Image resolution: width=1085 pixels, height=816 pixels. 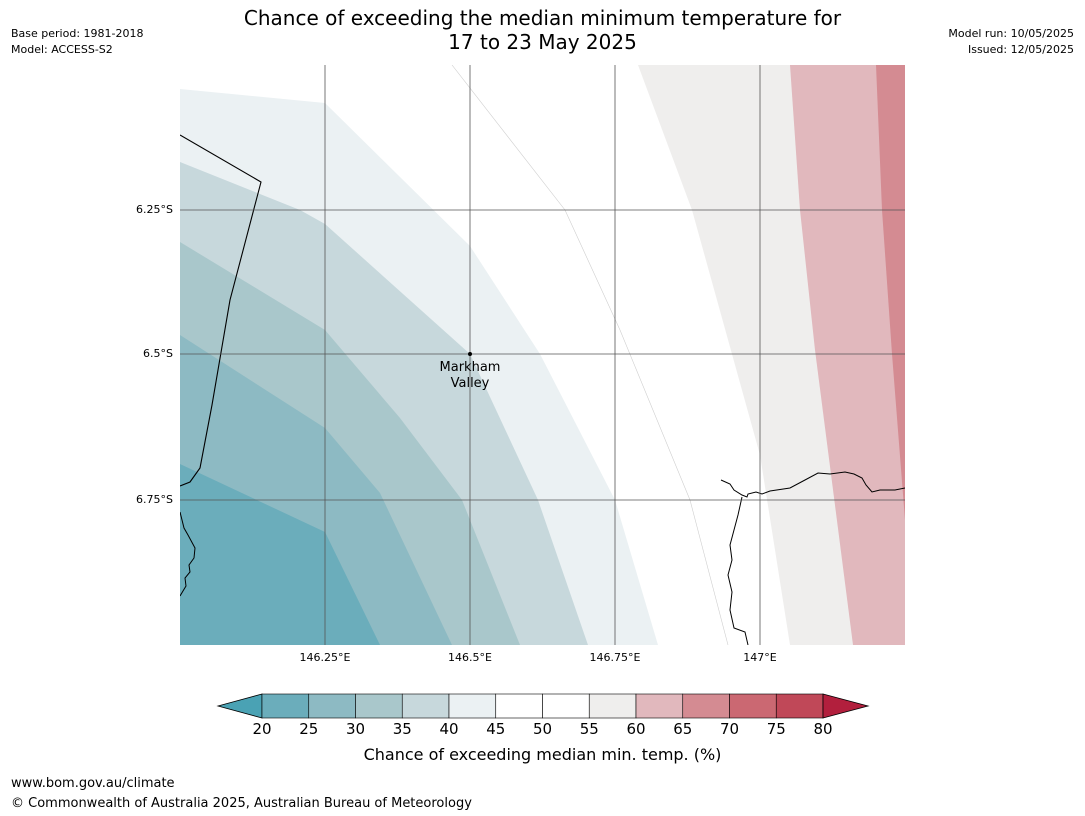 I want to click on place-label: Markham Valley, so click(x=470, y=376).